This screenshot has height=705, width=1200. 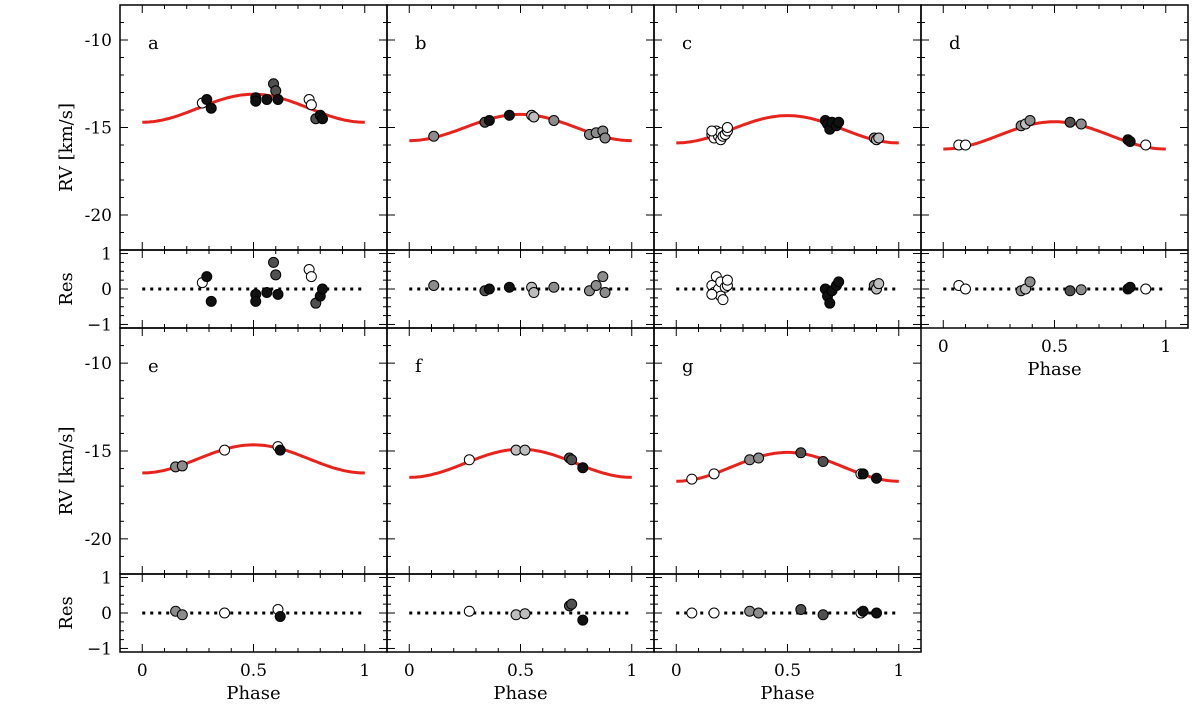 What do you see at coordinates (419, 366) in the screenshot?
I see `panel-label: f` at bounding box center [419, 366].